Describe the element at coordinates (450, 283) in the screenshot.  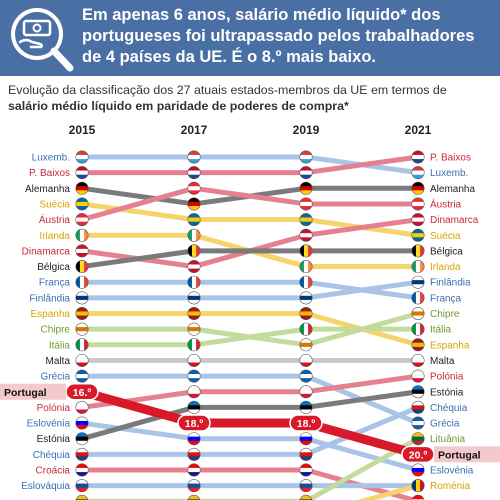
I see `right-label-finlandia: Finlândia` at that location.